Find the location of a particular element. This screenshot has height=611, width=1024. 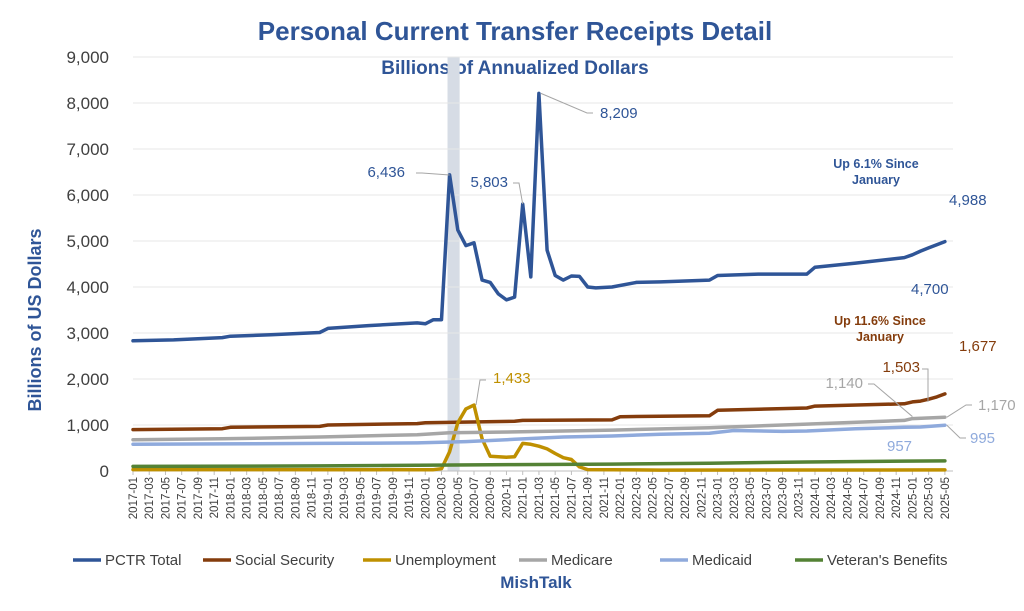

x-tick-label: 2024-11 is located at coordinates (897, 497).